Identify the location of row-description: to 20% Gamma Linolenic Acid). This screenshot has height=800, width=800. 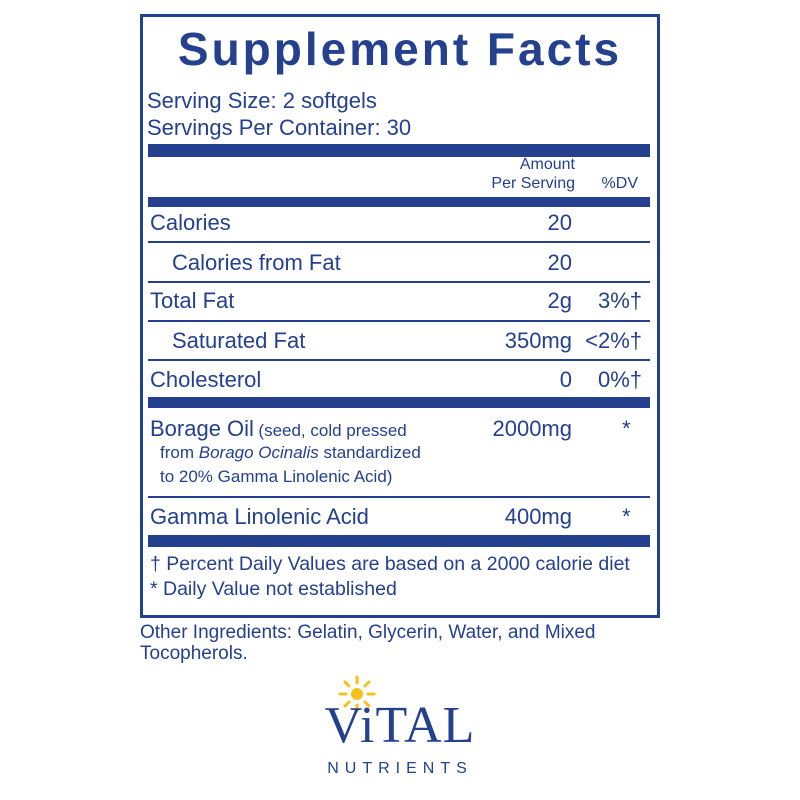
(276, 476).